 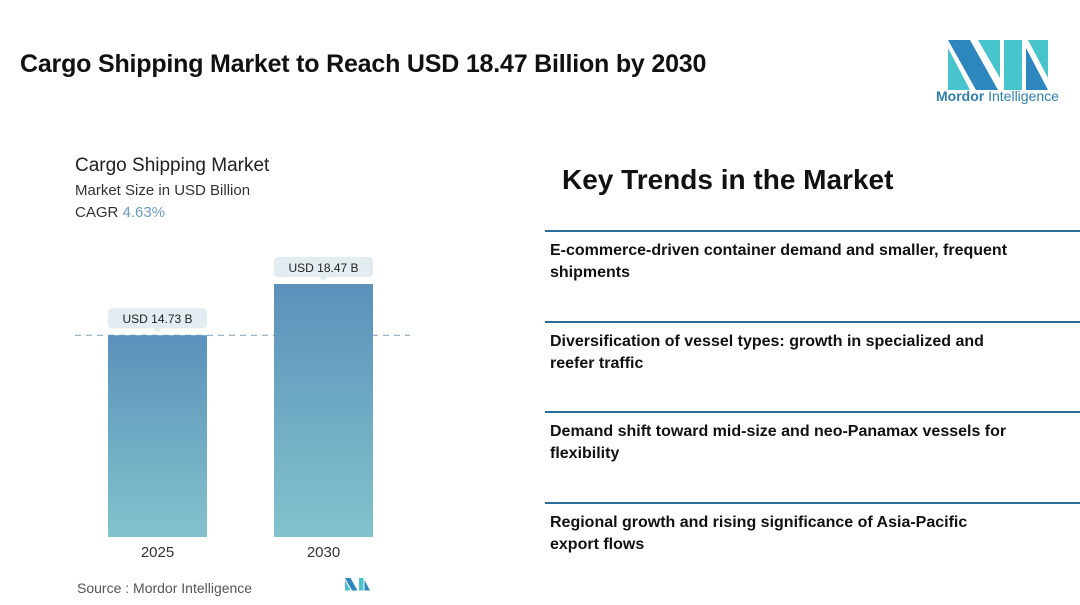 I want to click on chart-subtitle: Market Size in USD Billion, so click(x=163, y=190).